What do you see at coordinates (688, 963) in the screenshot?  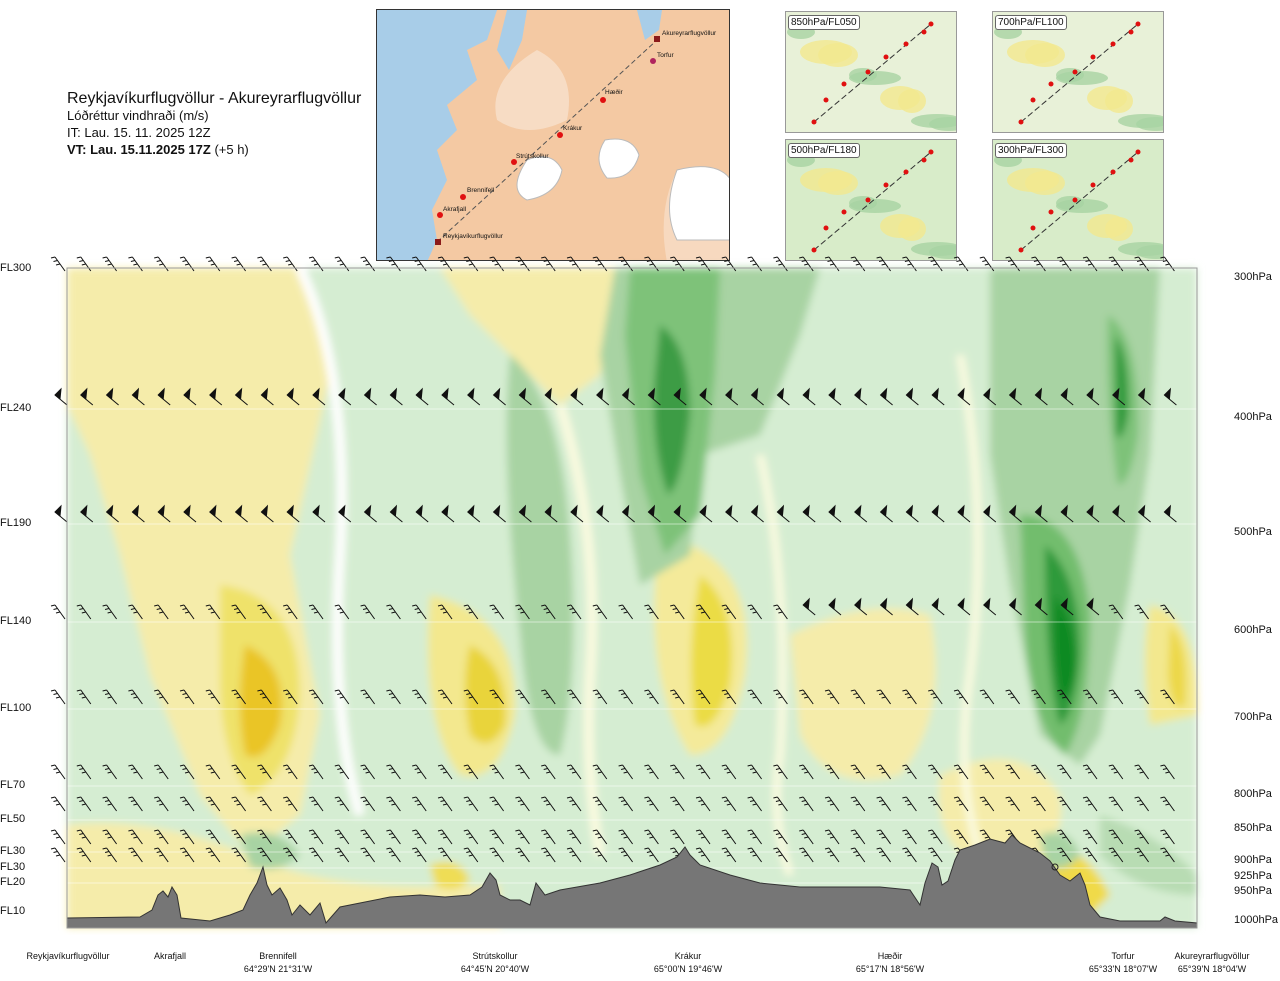 I see `station-label: Krákur 65°00'N 19°46'W` at bounding box center [688, 963].